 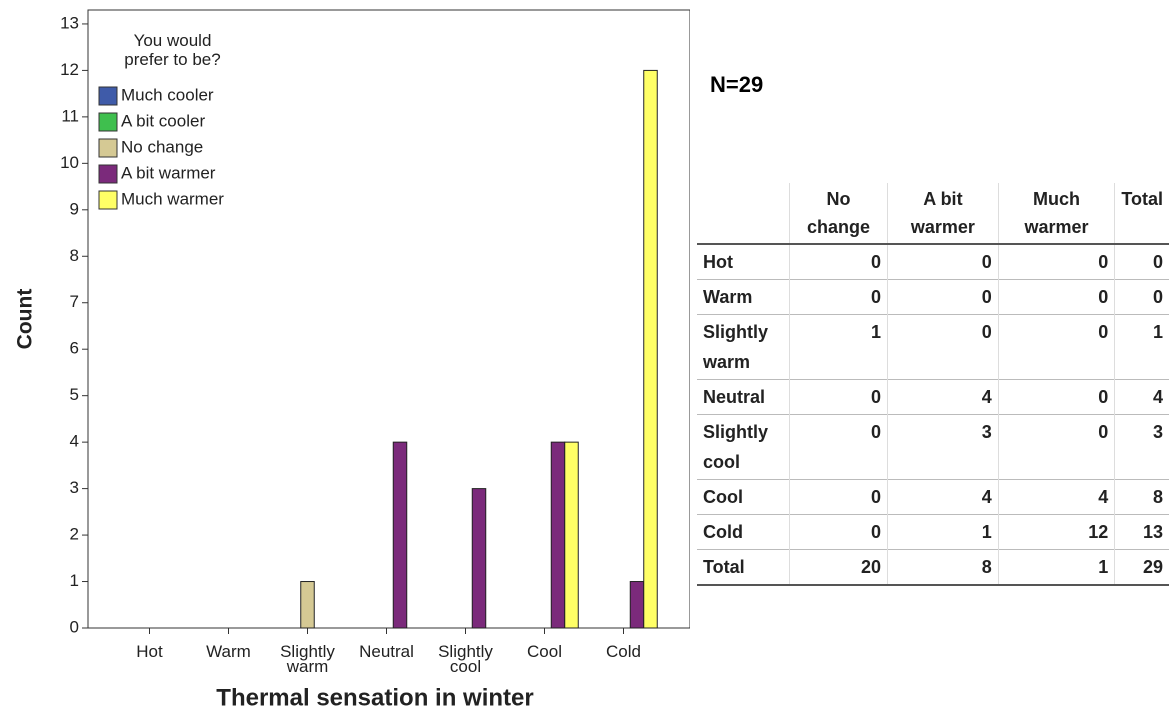 I want to click on column-header: No change, so click(x=839, y=213).